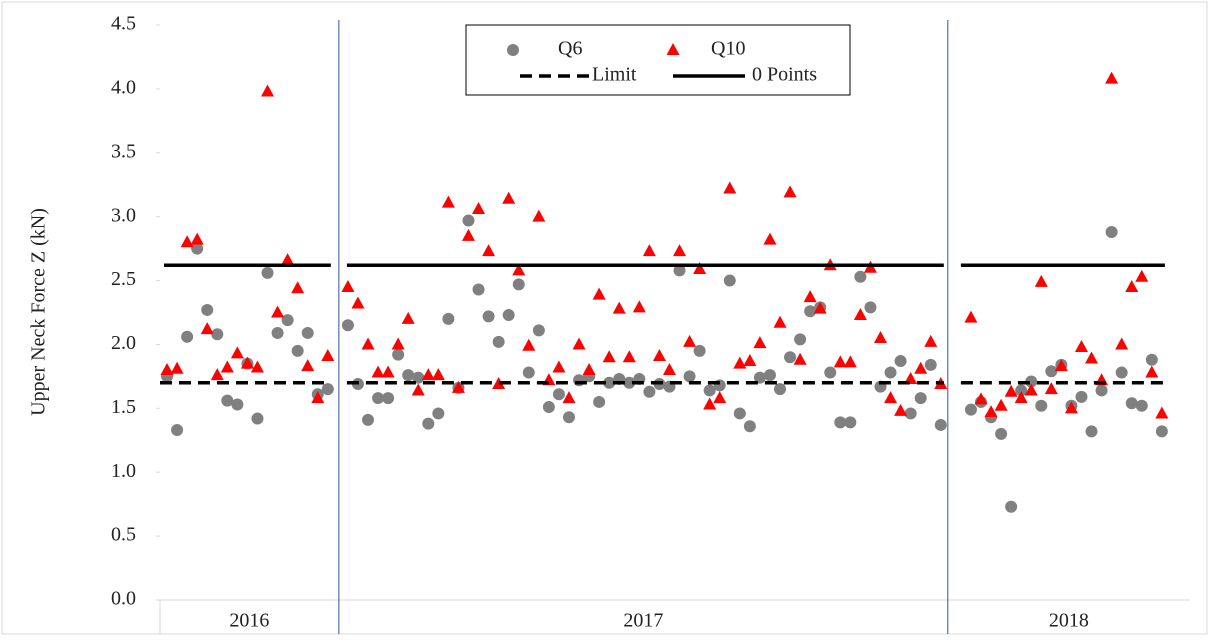 Image resolution: width=1210 pixels, height=644 pixels. What do you see at coordinates (570, 49) in the screenshot?
I see `legend-label: Q6` at bounding box center [570, 49].